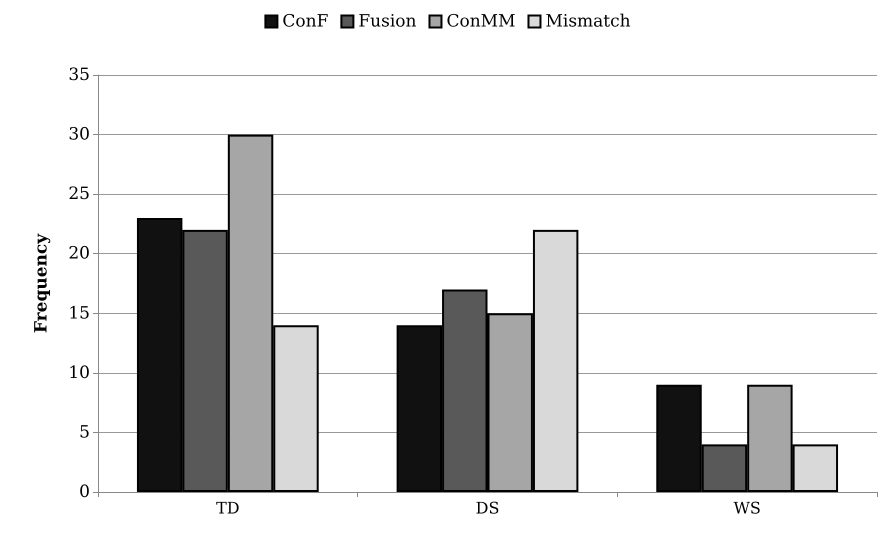 This screenshot has width=895, height=540. I want to click on y-tick-label: 15, so click(79, 313).